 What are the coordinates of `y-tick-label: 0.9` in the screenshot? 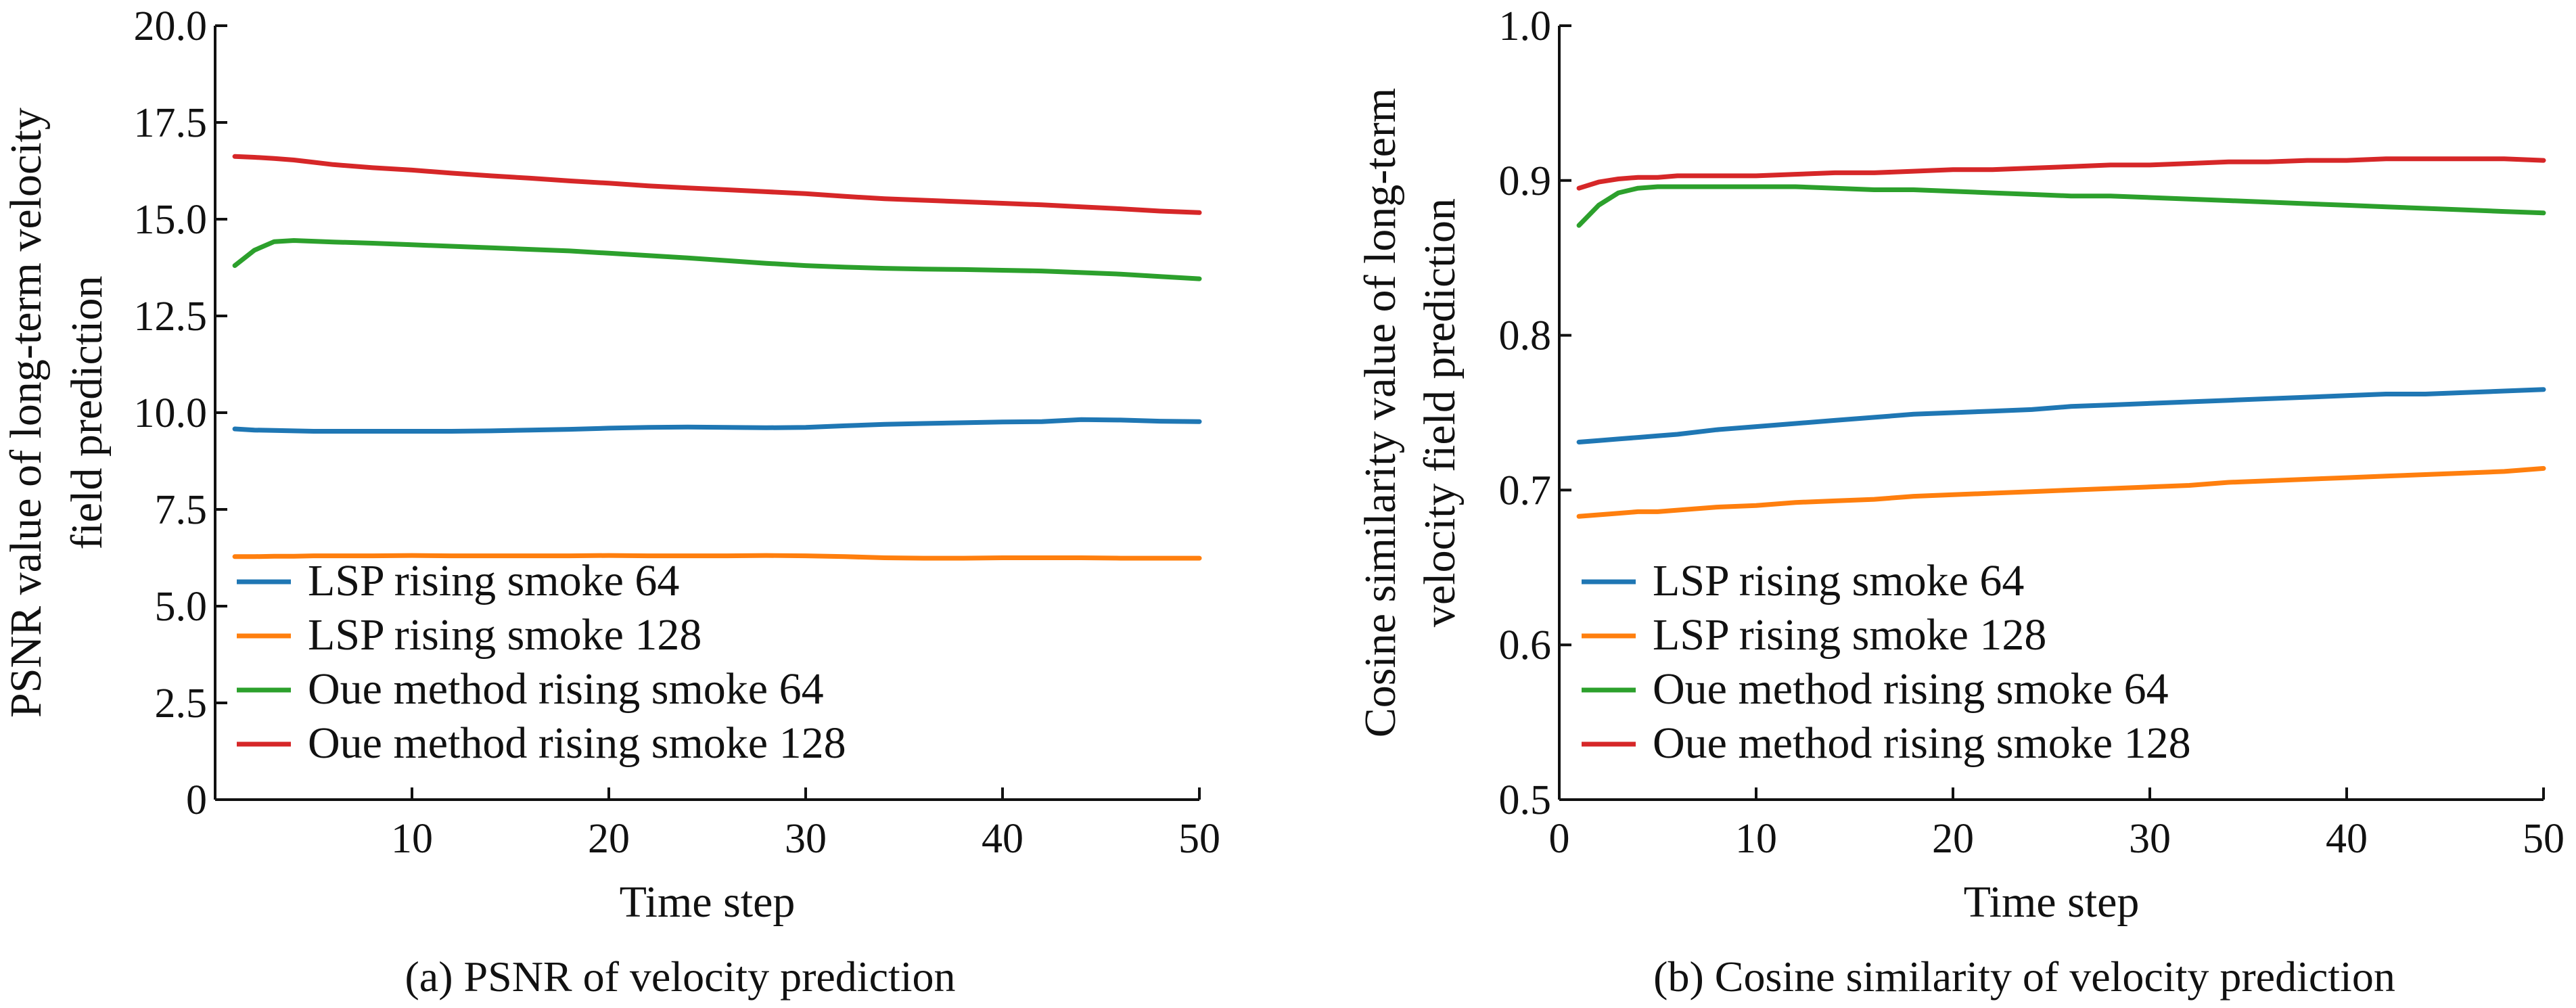 It's located at (1525, 181).